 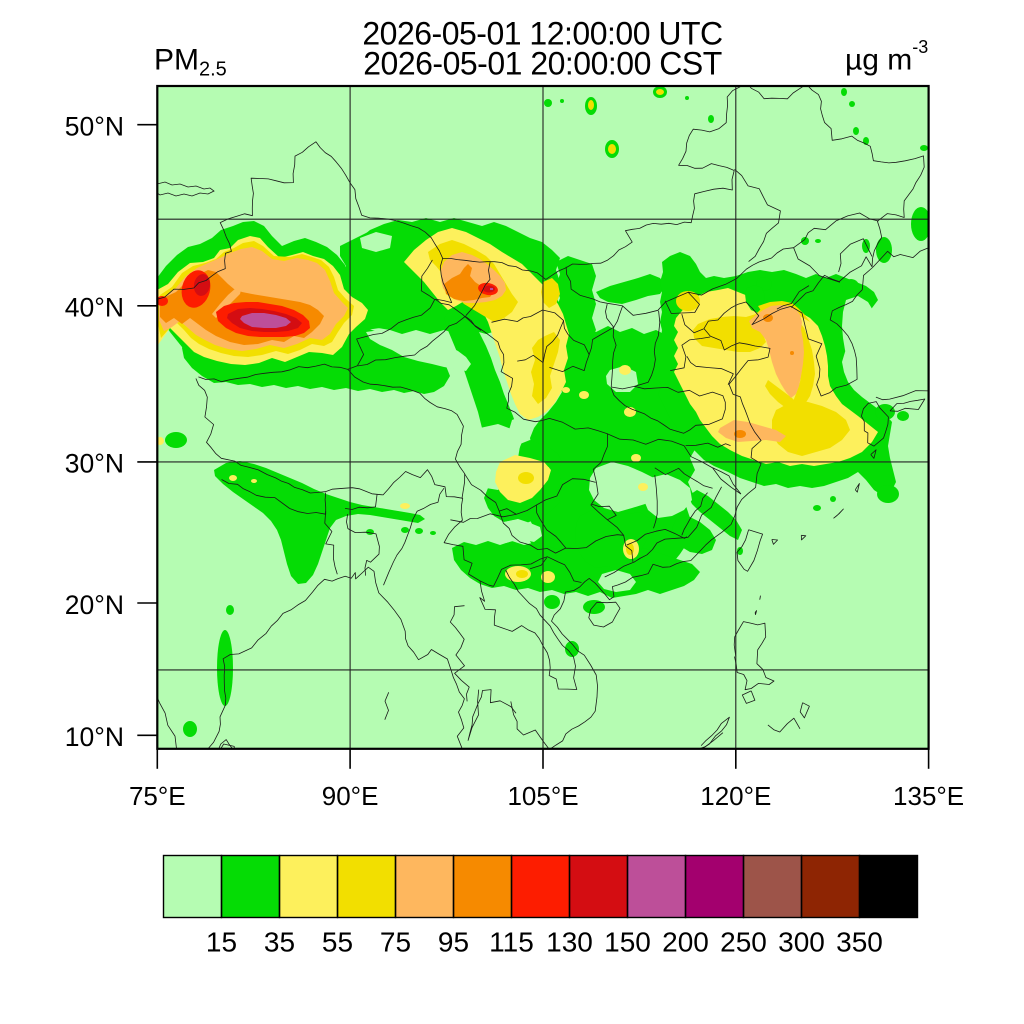 I want to click on svg-text: 300, so click(x=801, y=942).